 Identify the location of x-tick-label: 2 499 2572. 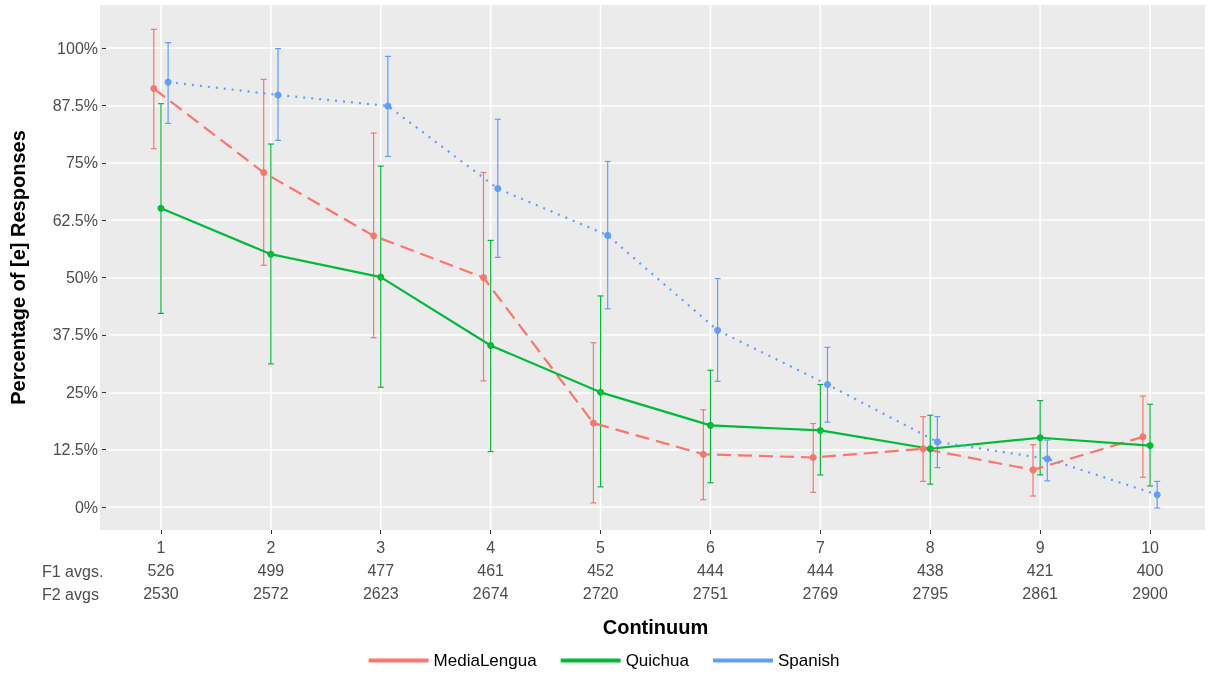
(271, 570).